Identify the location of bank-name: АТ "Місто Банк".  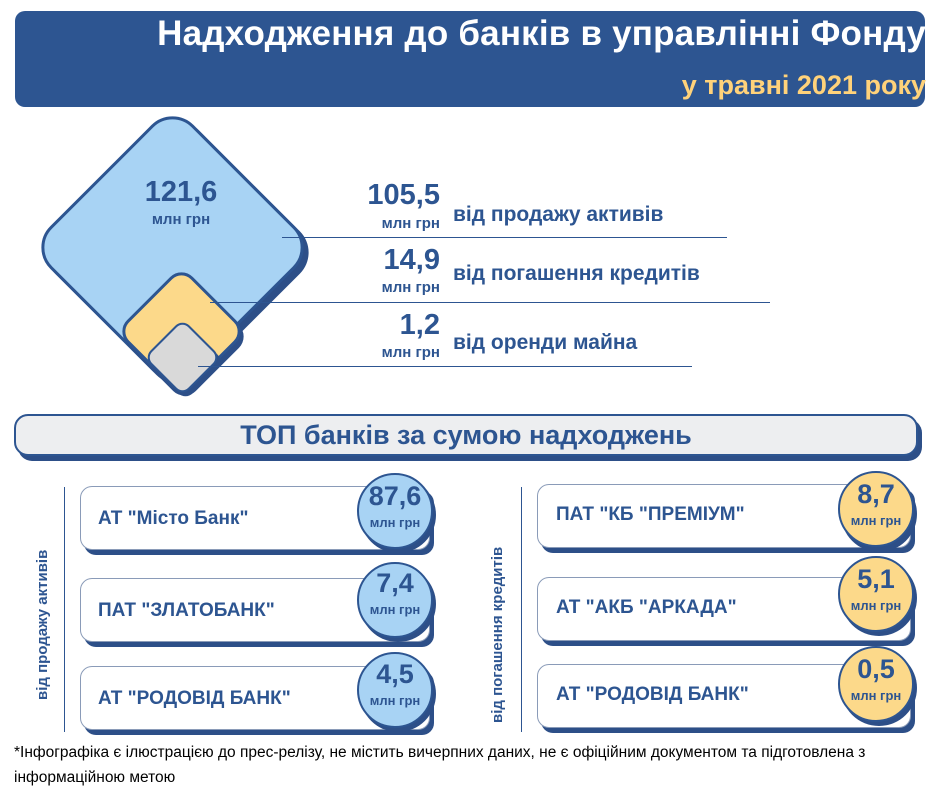
(173, 518).